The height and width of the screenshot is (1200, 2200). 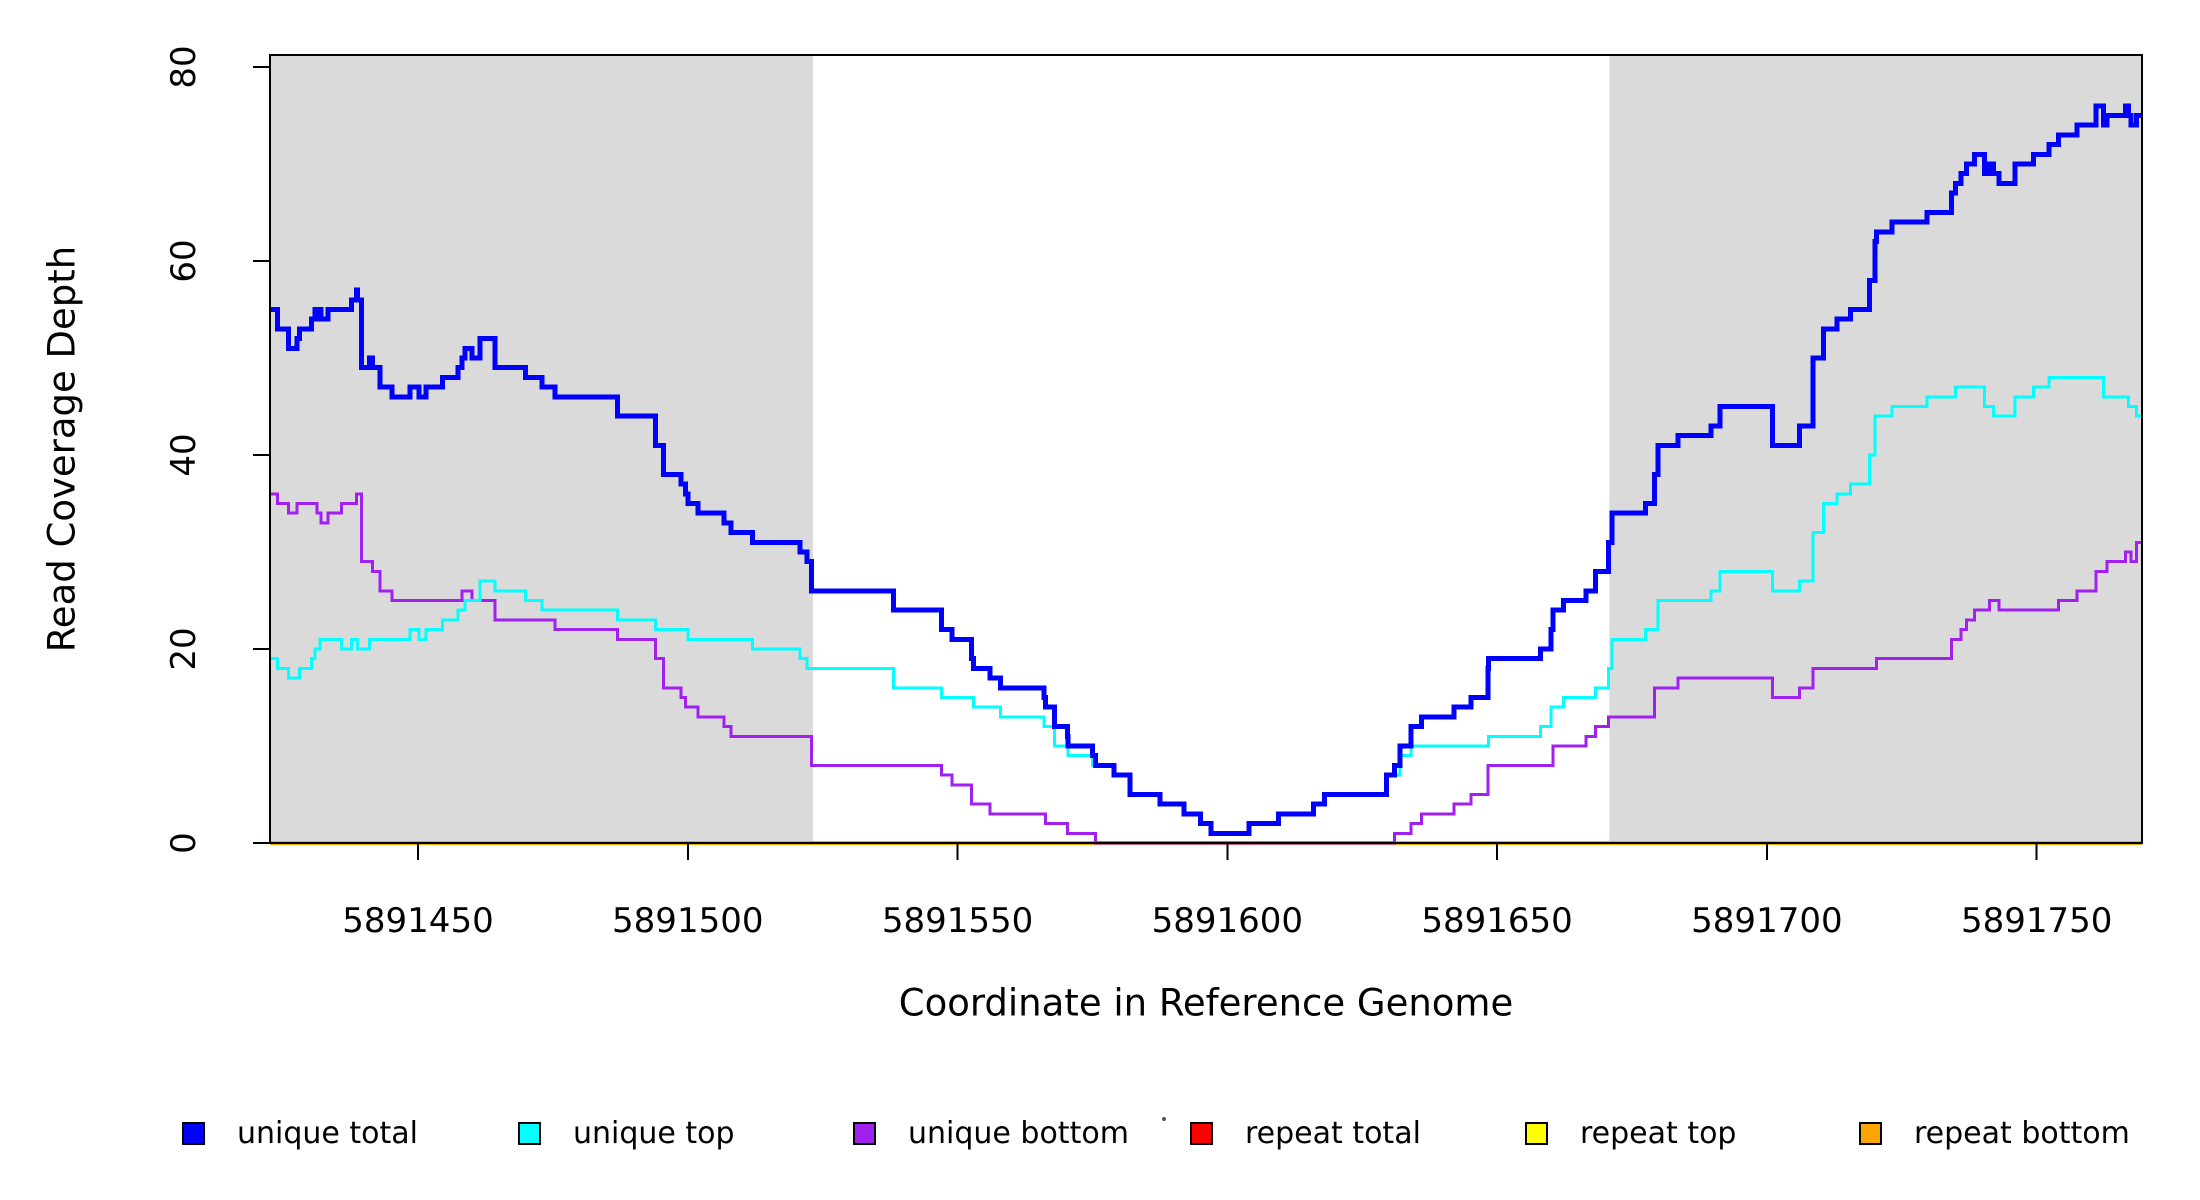 I want to click on legend-swatch-repeat-bottom, so click(x=1870, y=1133).